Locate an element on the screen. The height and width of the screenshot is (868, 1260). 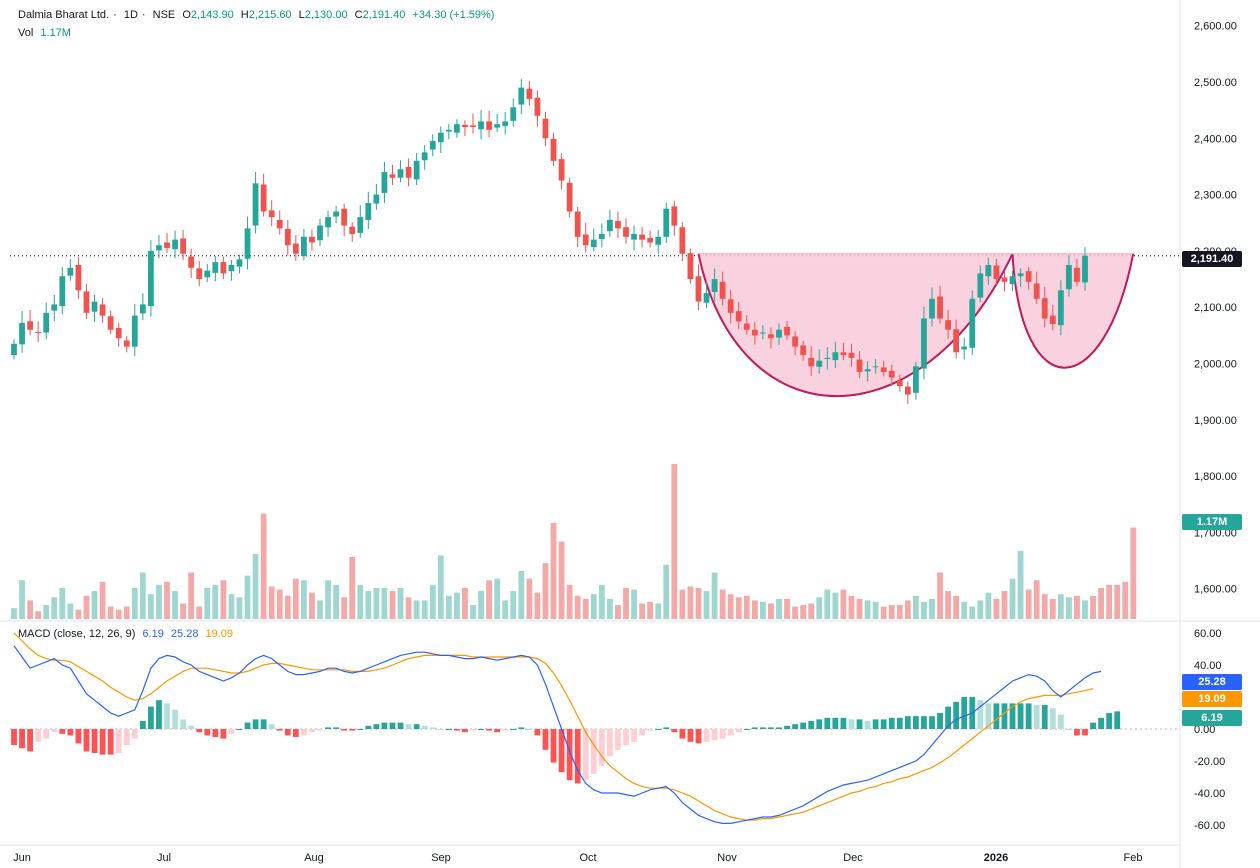
price-badge: 2,191.40 is located at coordinates (1212, 259).